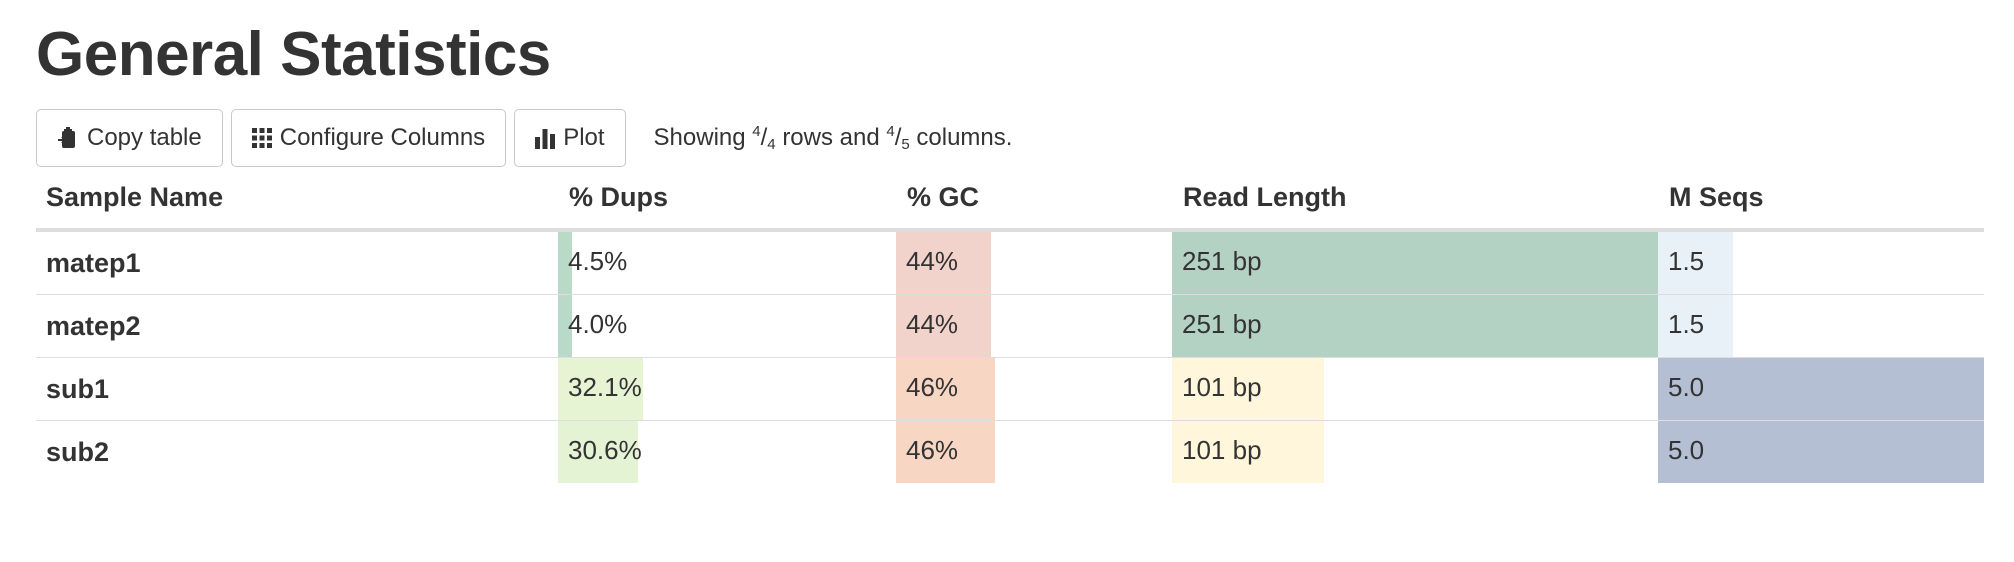 Image resolution: width=2014 pixels, height=562 pixels. I want to click on table-row: matep2 4.0% 44% 251 bp 1.5, so click(1010, 326).